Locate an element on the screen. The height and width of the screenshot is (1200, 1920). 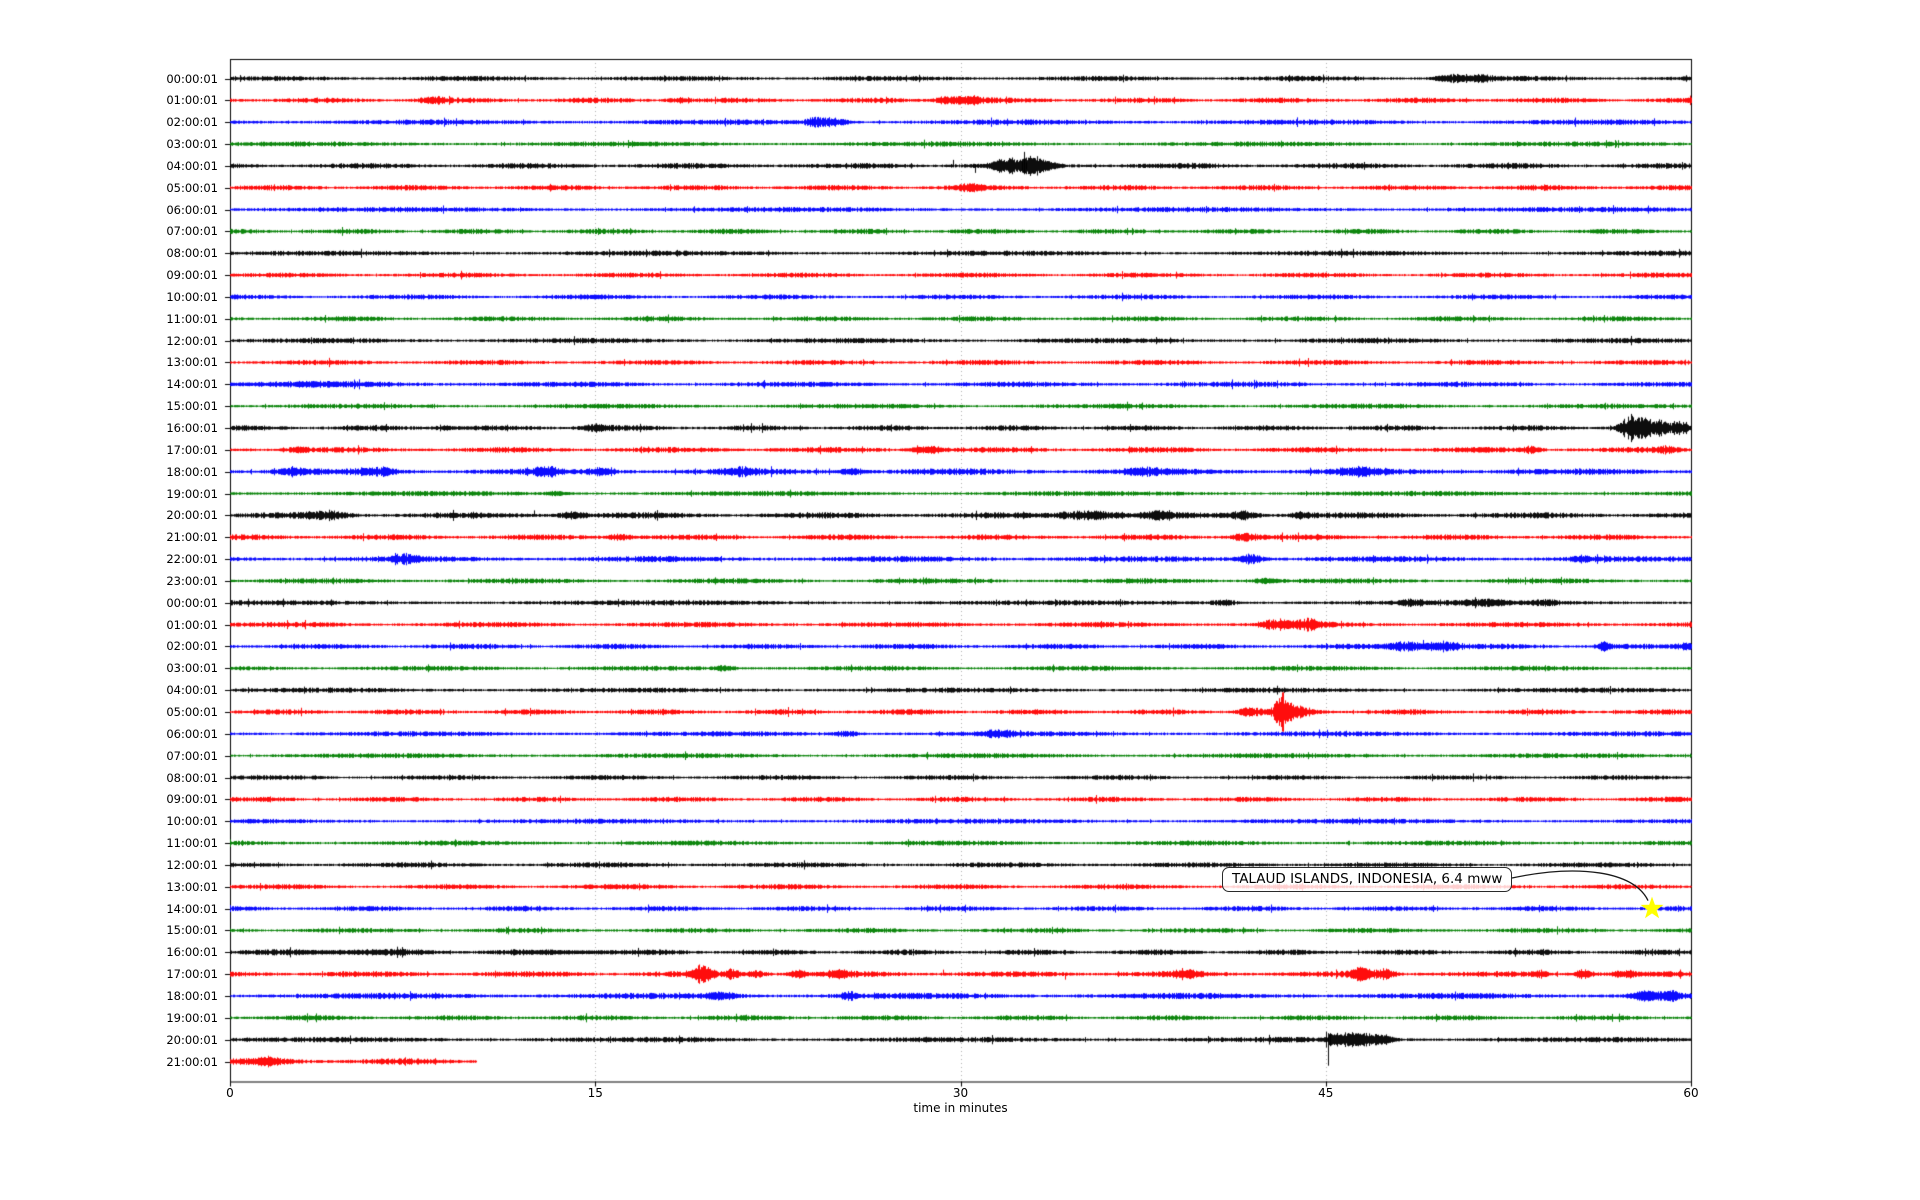
x-axis-title: time in minutes is located at coordinates (960, 1108).